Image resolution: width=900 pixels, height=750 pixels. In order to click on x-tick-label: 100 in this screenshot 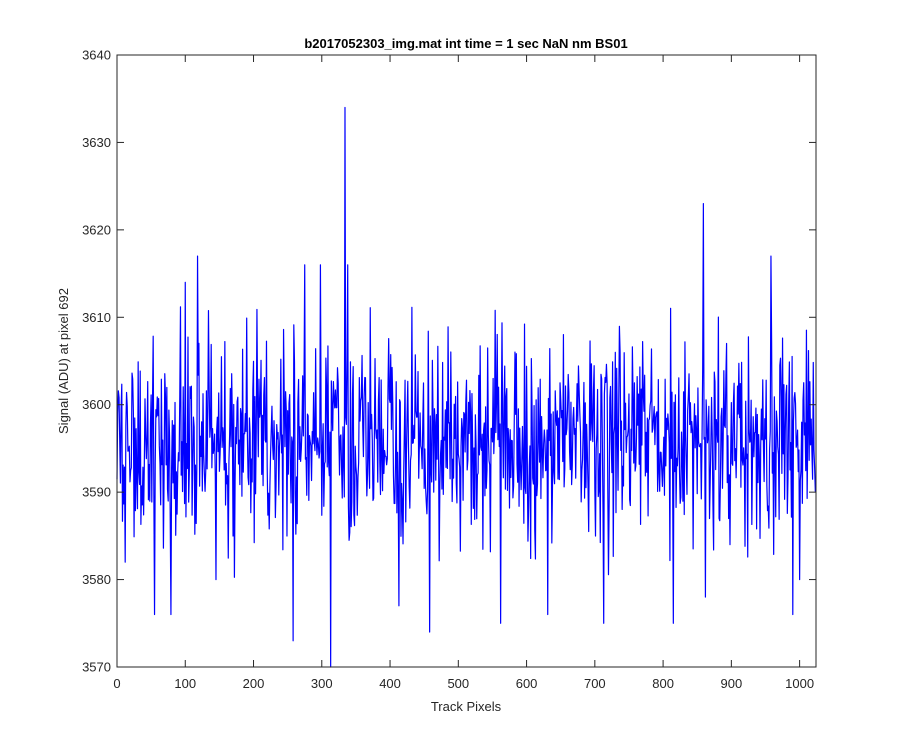, I will do `click(185, 683)`.